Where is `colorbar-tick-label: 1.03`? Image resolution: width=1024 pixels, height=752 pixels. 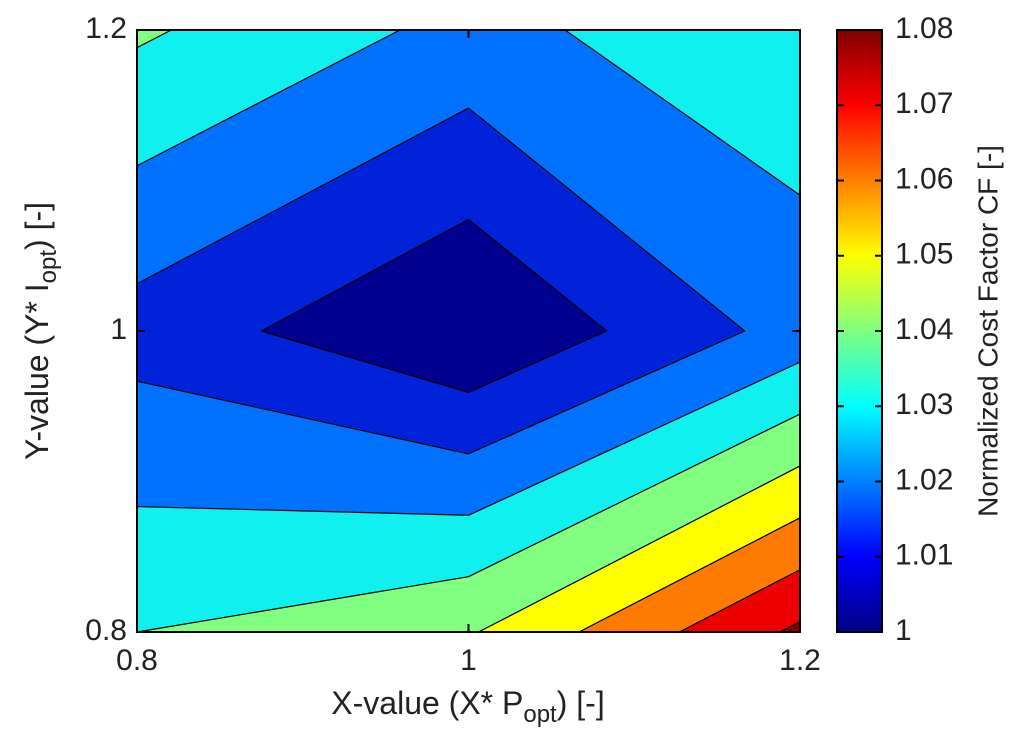
colorbar-tick-label: 1.03 is located at coordinates (924, 404).